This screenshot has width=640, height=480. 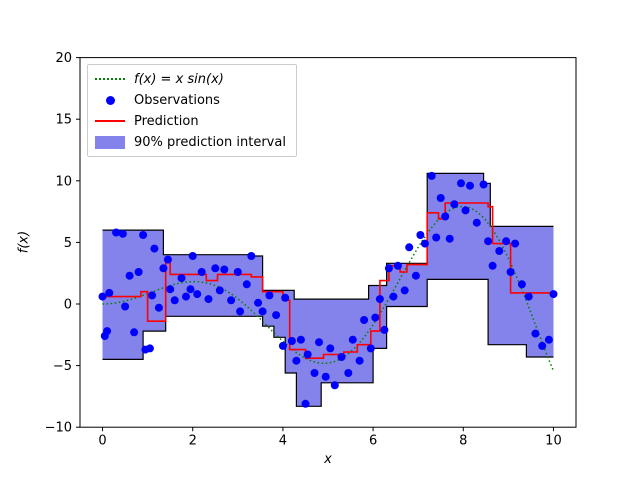 I want to click on y-axis-label: f(x), so click(x=24, y=242).